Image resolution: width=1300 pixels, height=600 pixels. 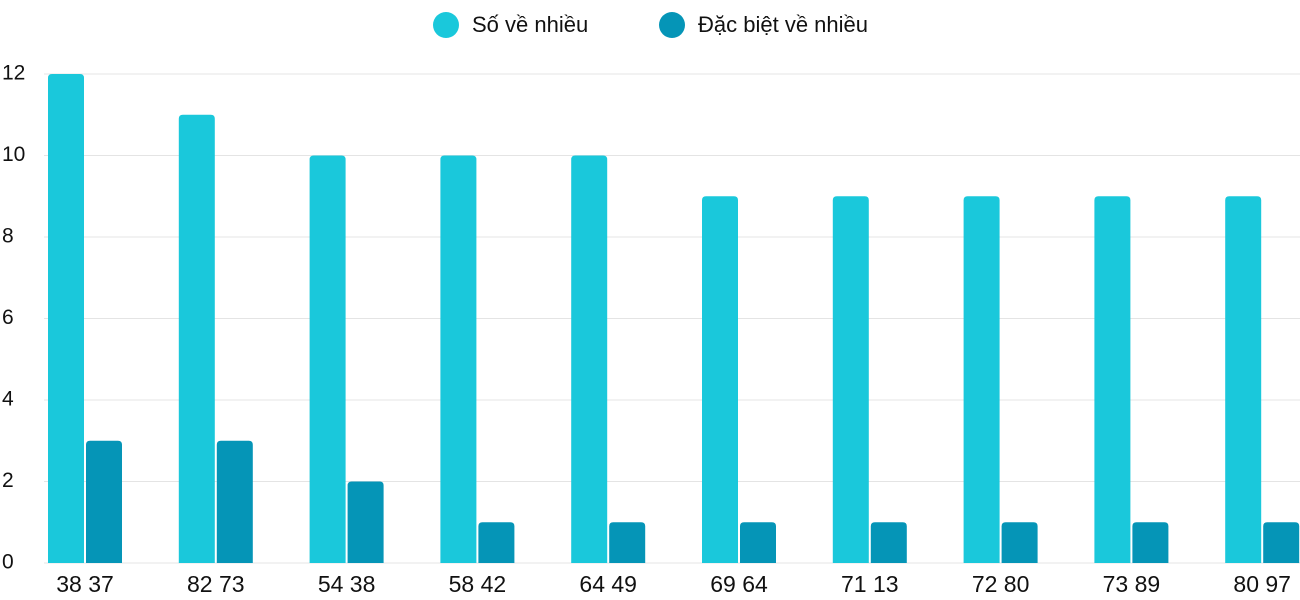 I want to click on x-tick-label: 69 64, so click(x=739, y=584).